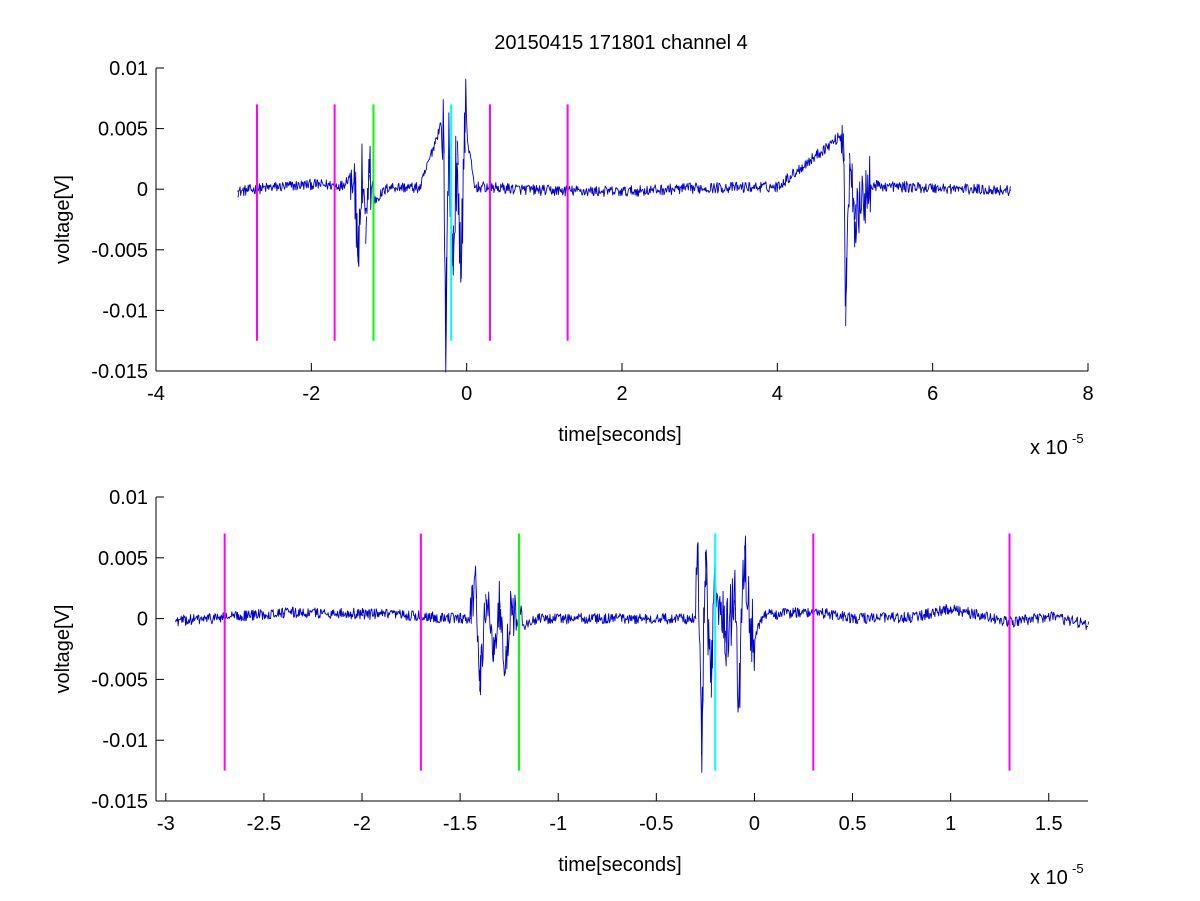 This screenshot has height=901, width=1200. Describe the element at coordinates (656, 824) in the screenshot. I see `x-tick-label: -0.5` at that location.